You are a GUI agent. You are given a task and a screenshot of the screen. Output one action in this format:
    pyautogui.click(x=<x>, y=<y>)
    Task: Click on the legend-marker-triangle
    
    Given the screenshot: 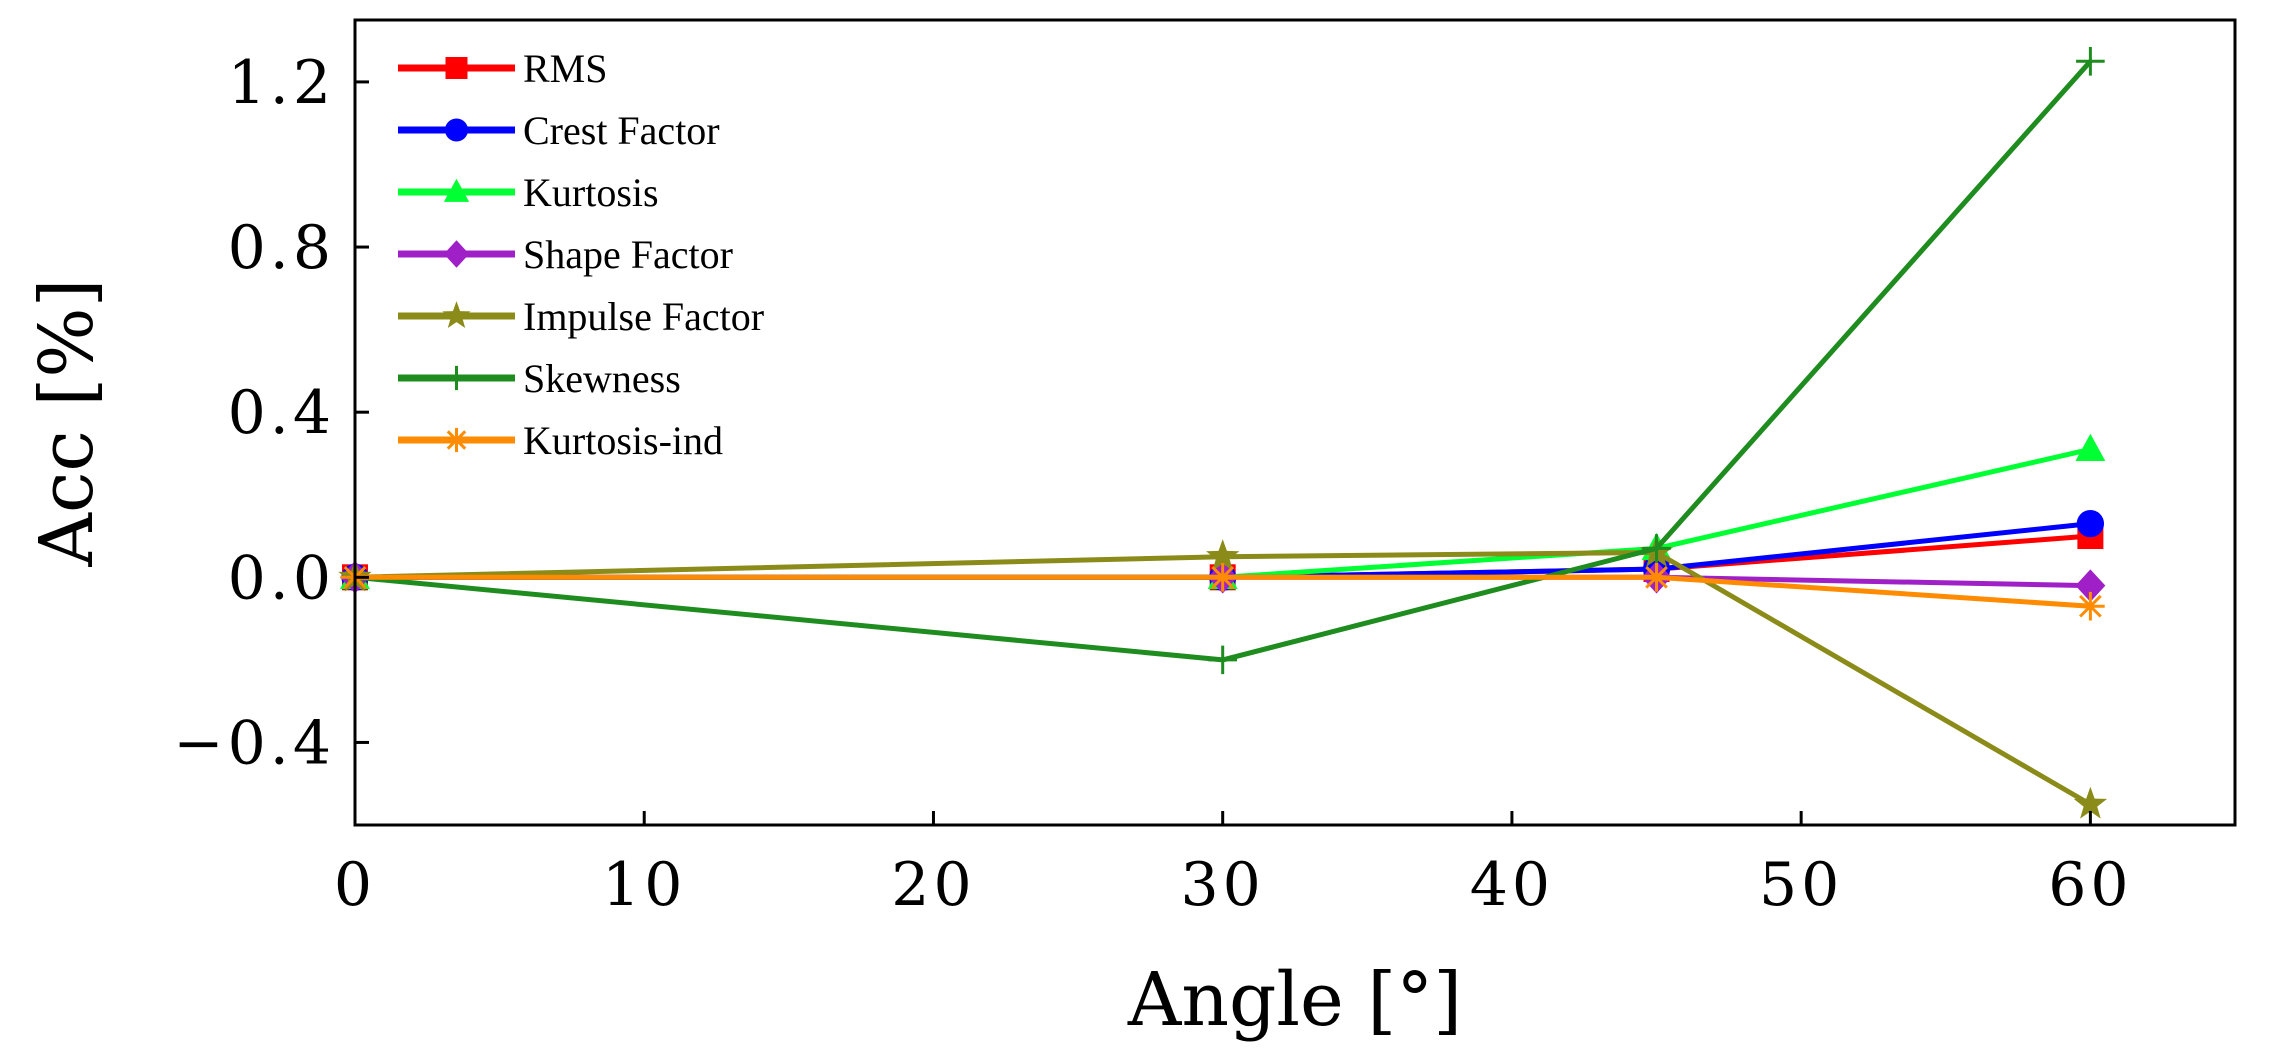 What is the action you would take?
    pyautogui.click(x=456, y=190)
    